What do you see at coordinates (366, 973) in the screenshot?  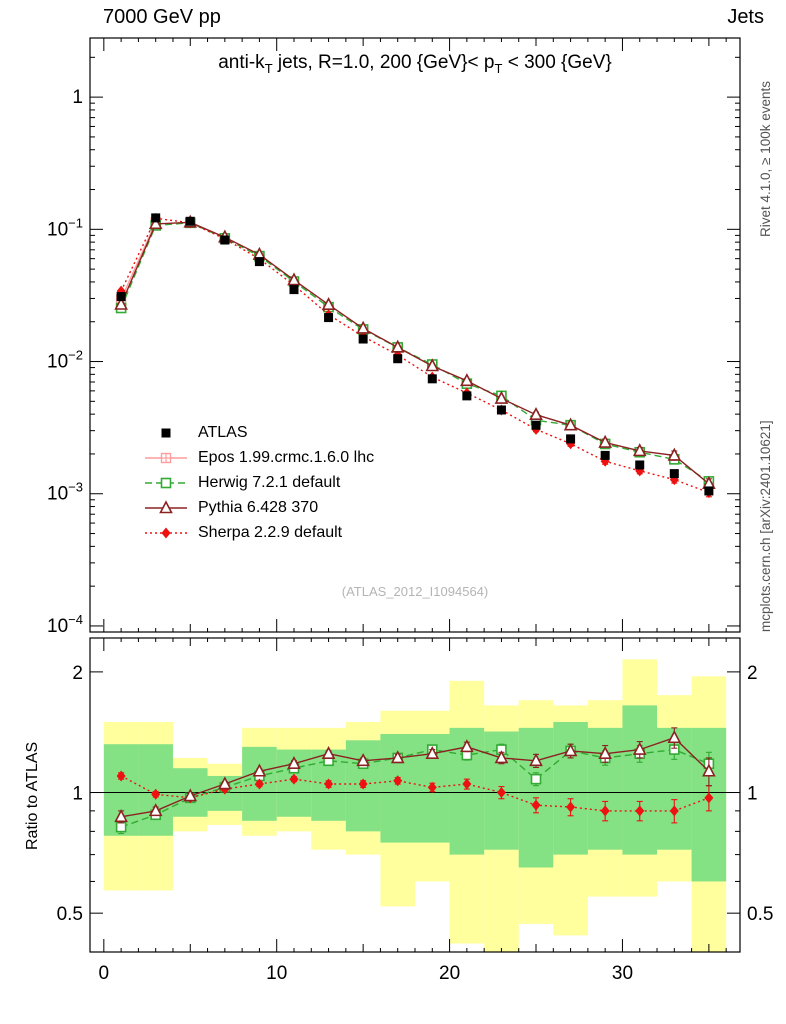 I see `x-tick-labels: 0 10 20 30` at bounding box center [366, 973].